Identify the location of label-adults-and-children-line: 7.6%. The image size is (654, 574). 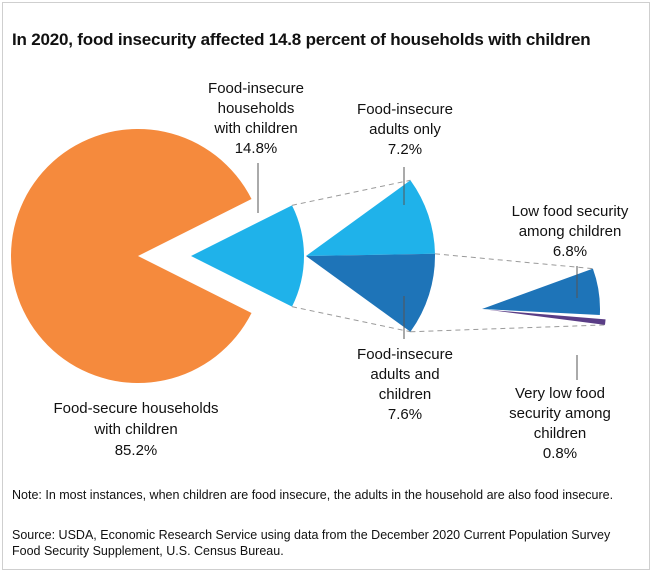
(405, 414).